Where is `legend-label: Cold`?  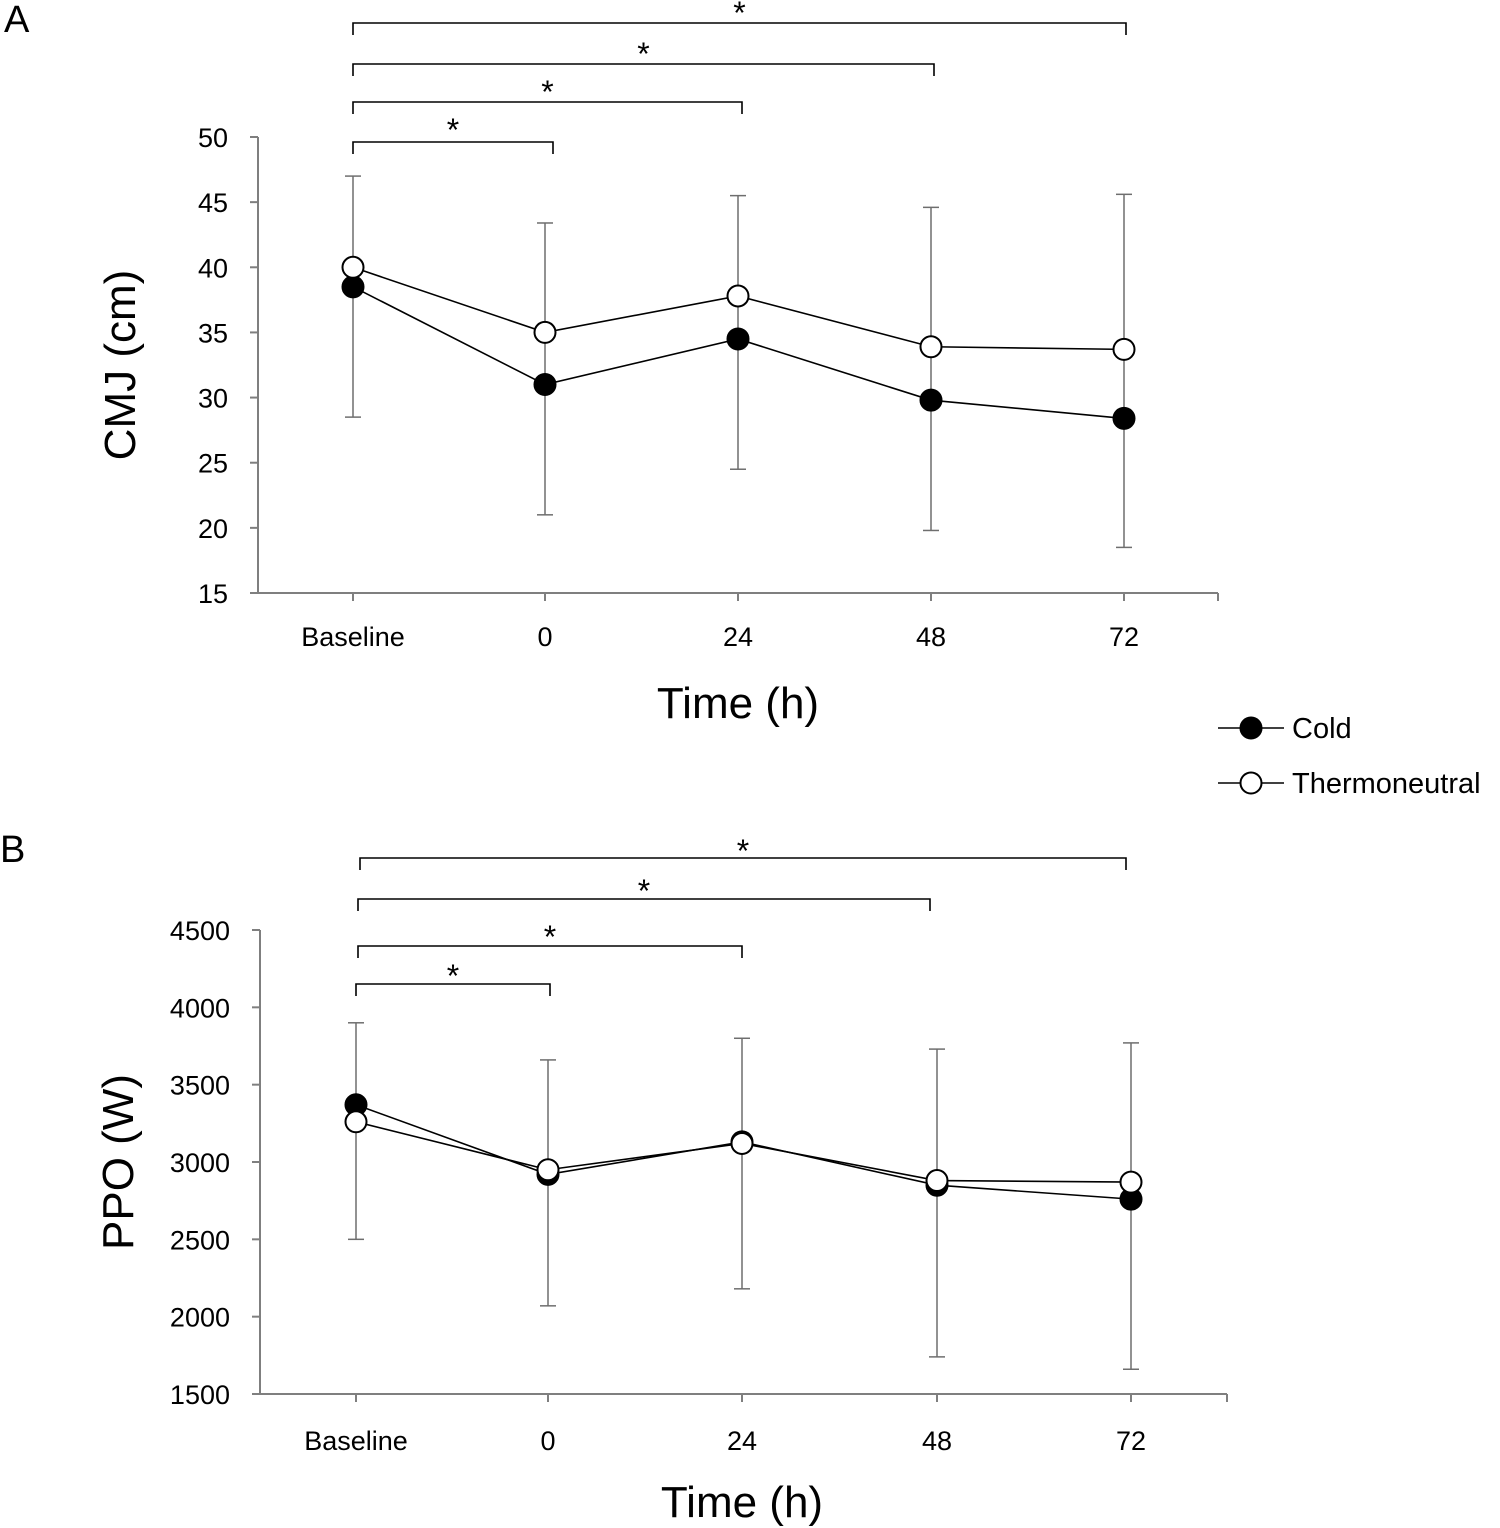
legend-label: Cold is located at coordinates (1322, 729).